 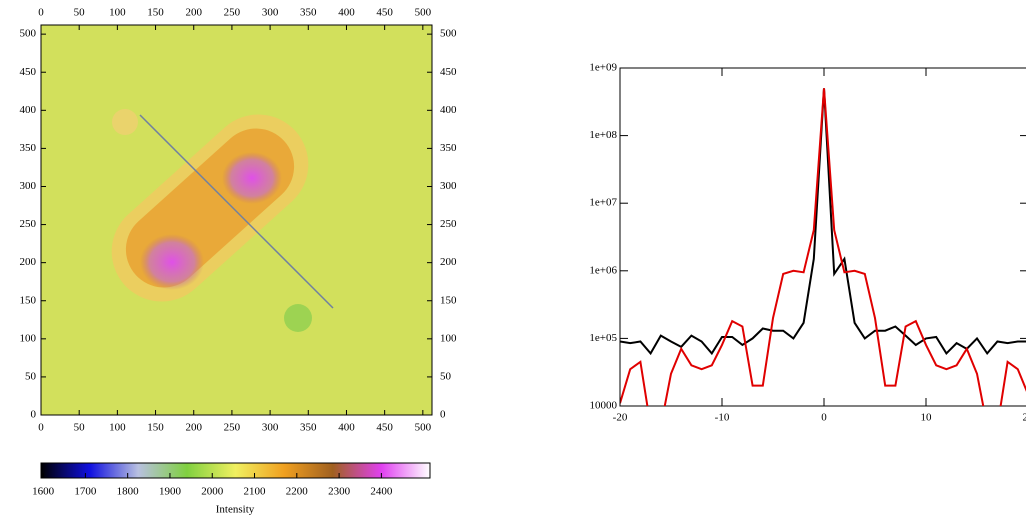 I want to click on colorbar-tick-label: 2000, so click(x=212, y=492).